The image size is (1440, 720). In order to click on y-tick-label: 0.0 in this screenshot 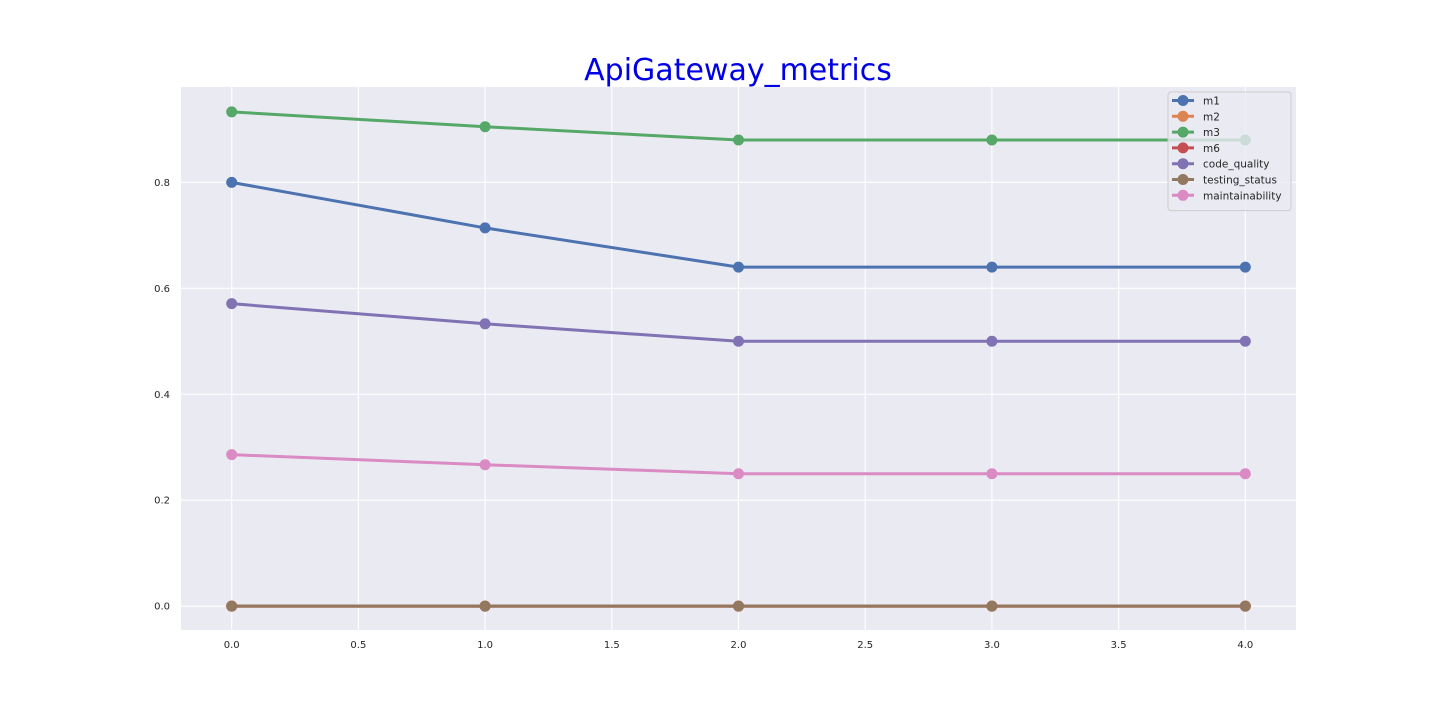, I will do `click(162, 607)`.